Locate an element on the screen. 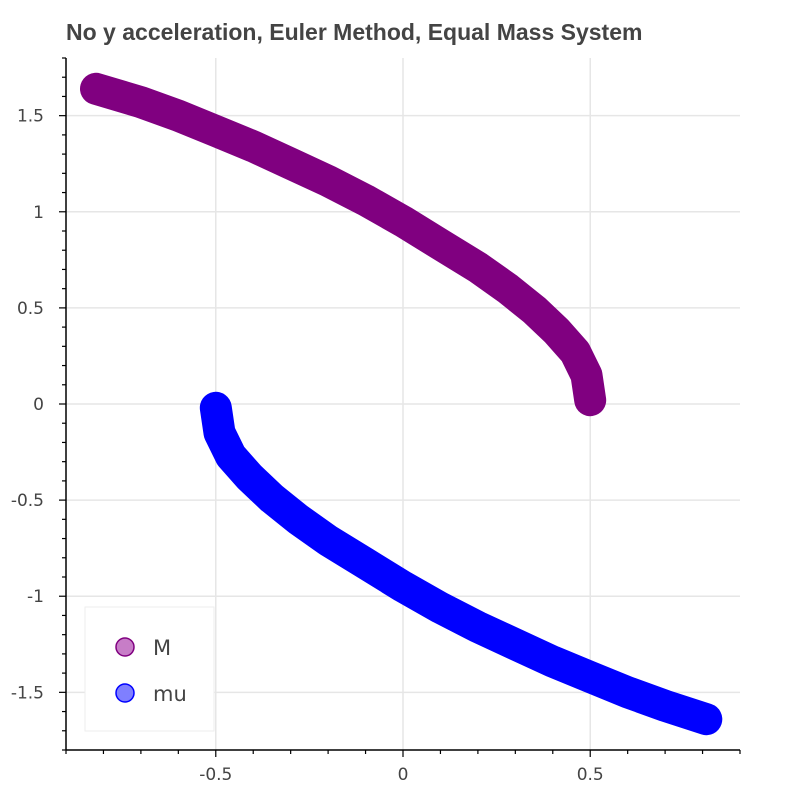 The image size is (800, 800). legend-label-M: M is located at coordinates (162, 648).